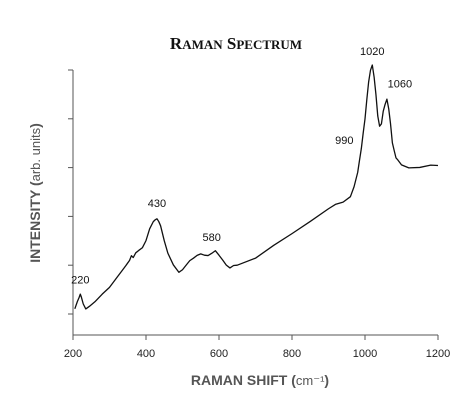 The height and width of the screenshot is (408, 468). Describe the element at coordinates (260, 380) in the screenshot. I see `x-axis-title: RAMAN SHIFT (cm⁻¹)` at that location.